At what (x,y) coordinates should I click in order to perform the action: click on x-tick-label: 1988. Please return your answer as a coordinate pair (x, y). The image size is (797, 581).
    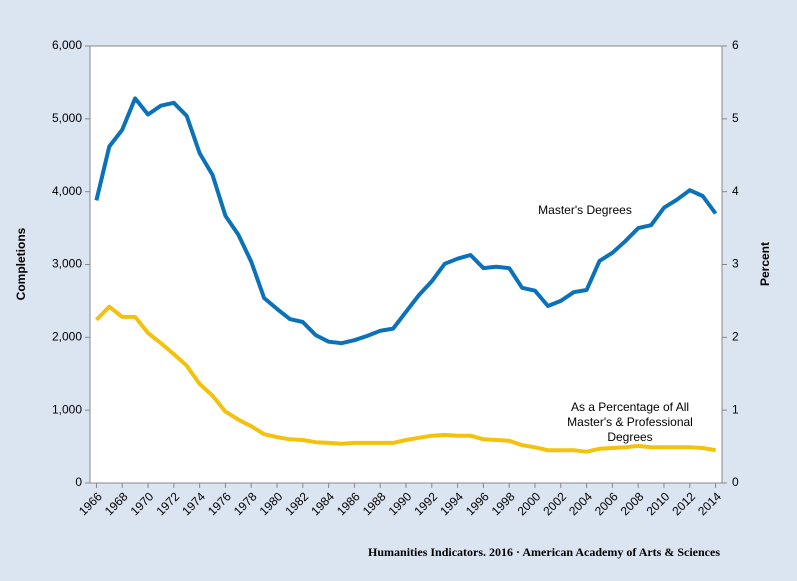
    Looking at the image, I should click on (374, 503).